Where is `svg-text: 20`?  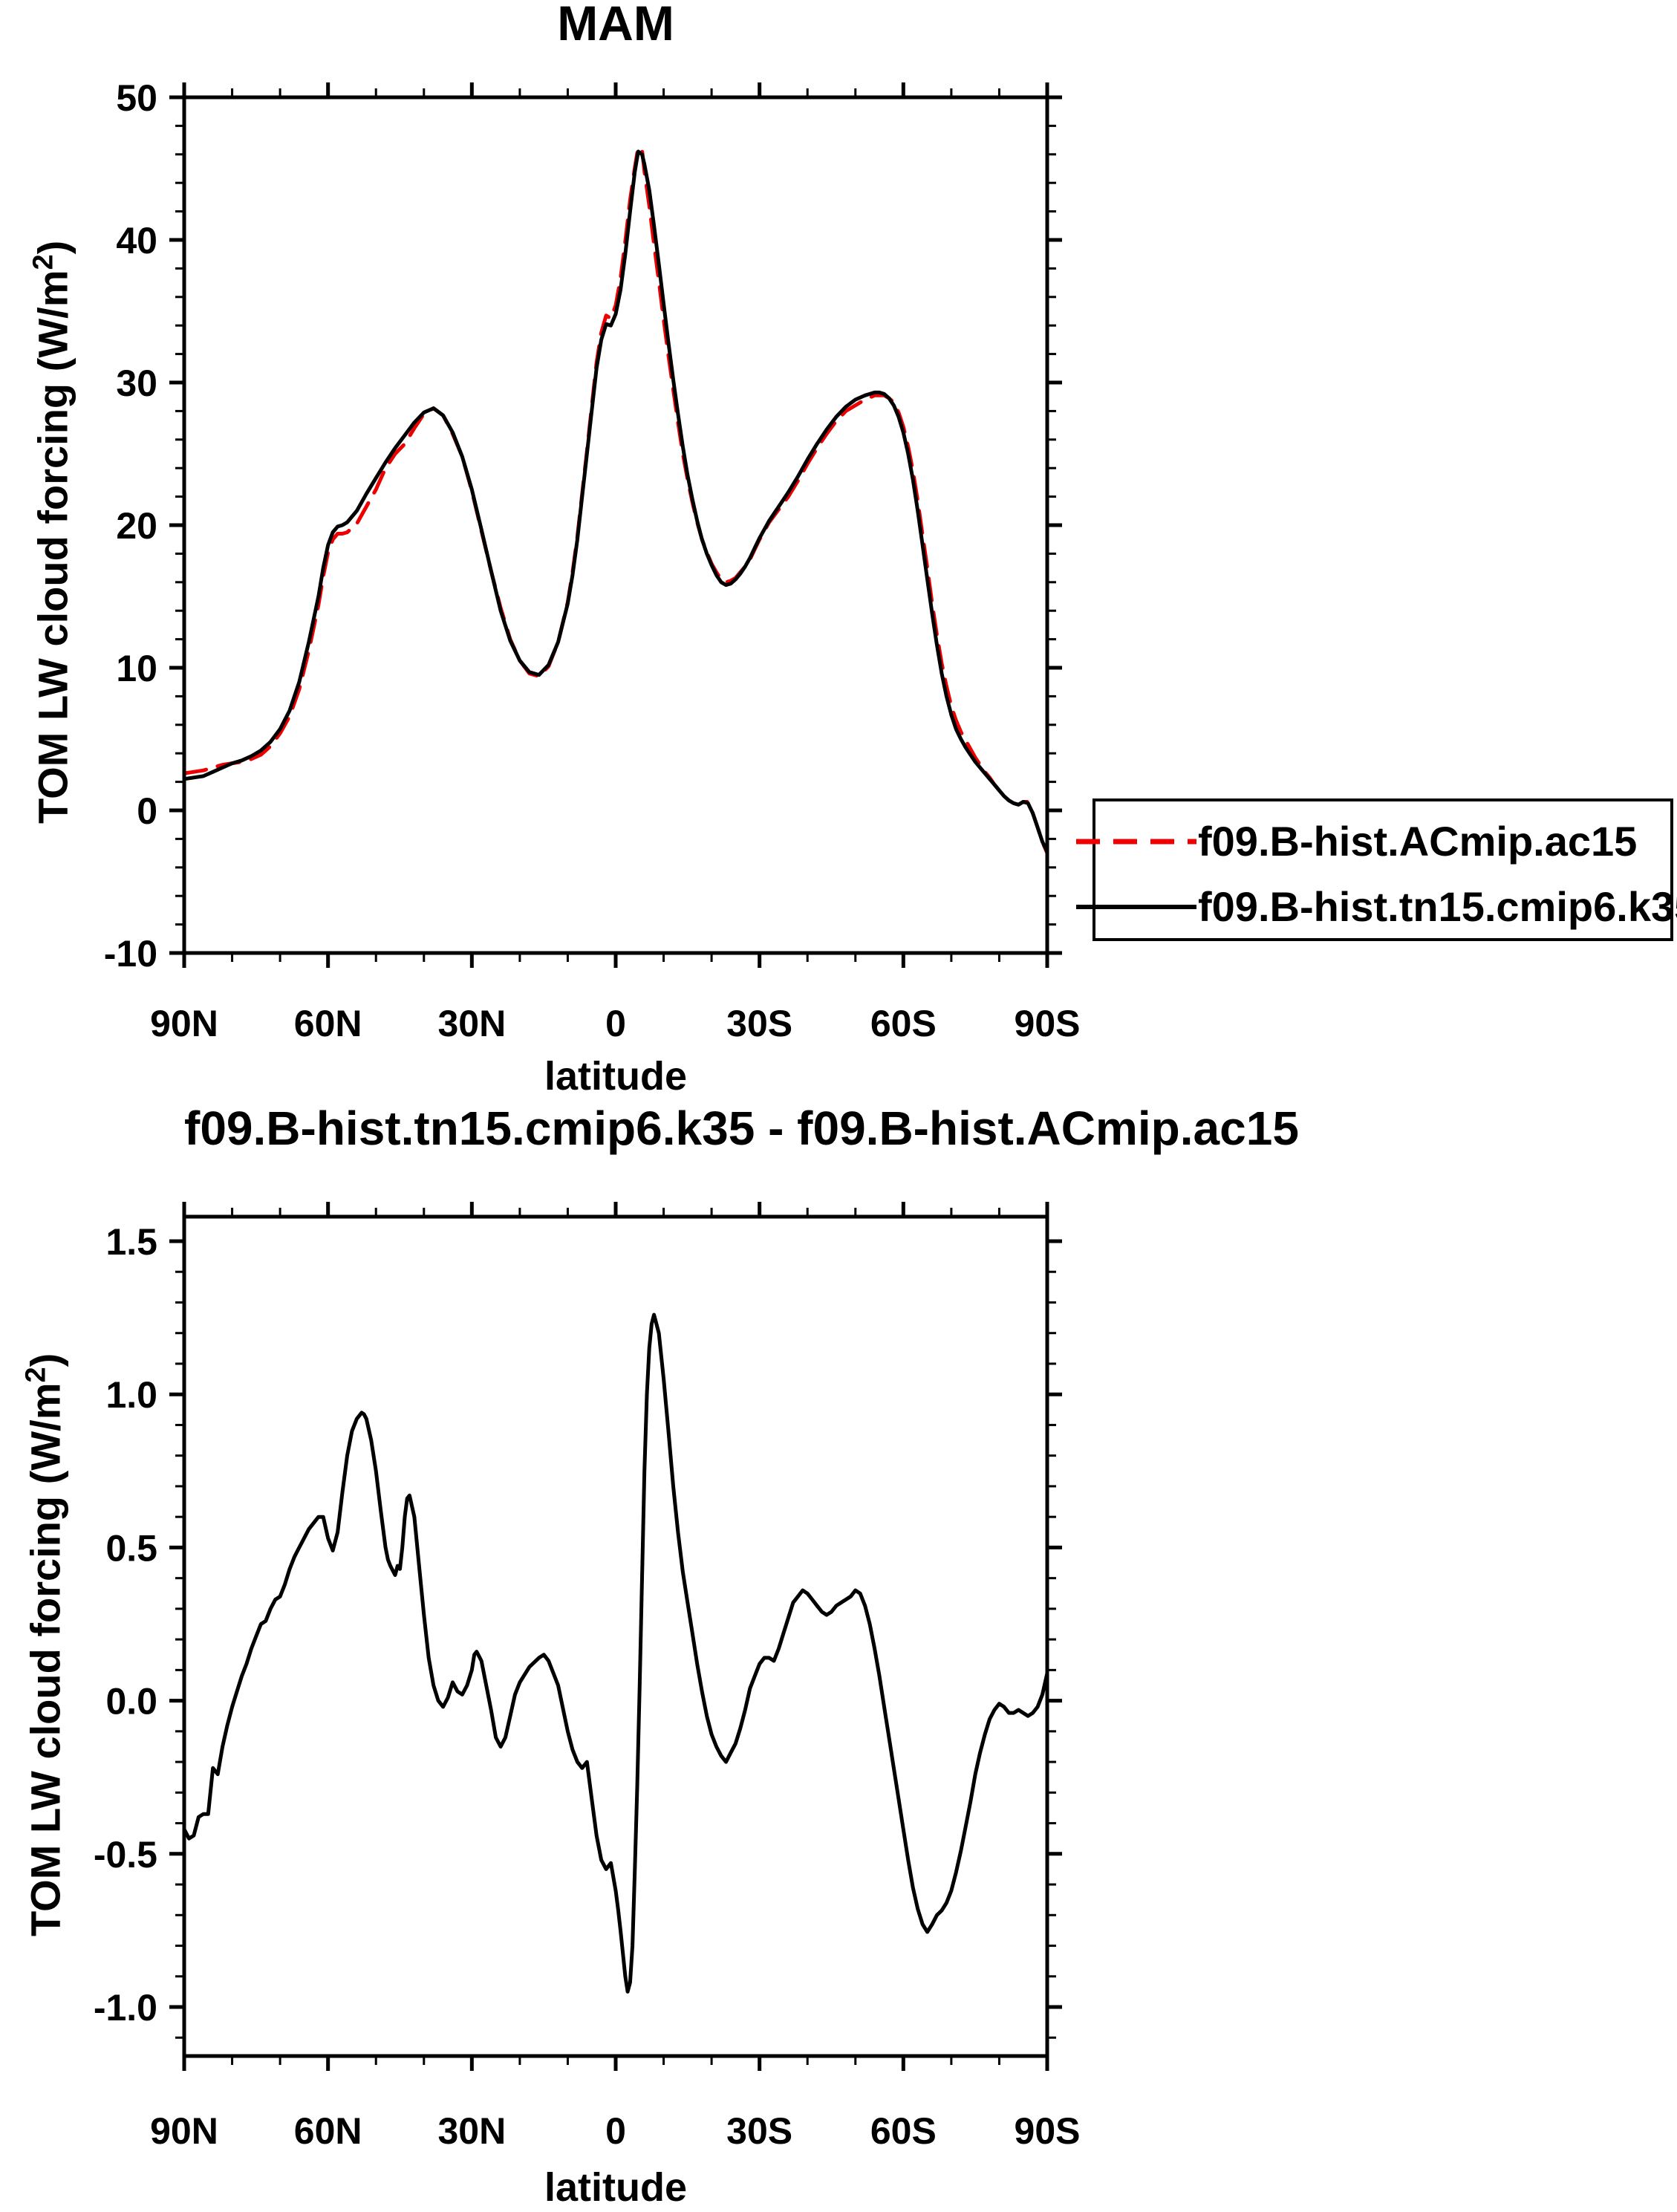 svg-text: 20 is located at coordinates (136, 526).